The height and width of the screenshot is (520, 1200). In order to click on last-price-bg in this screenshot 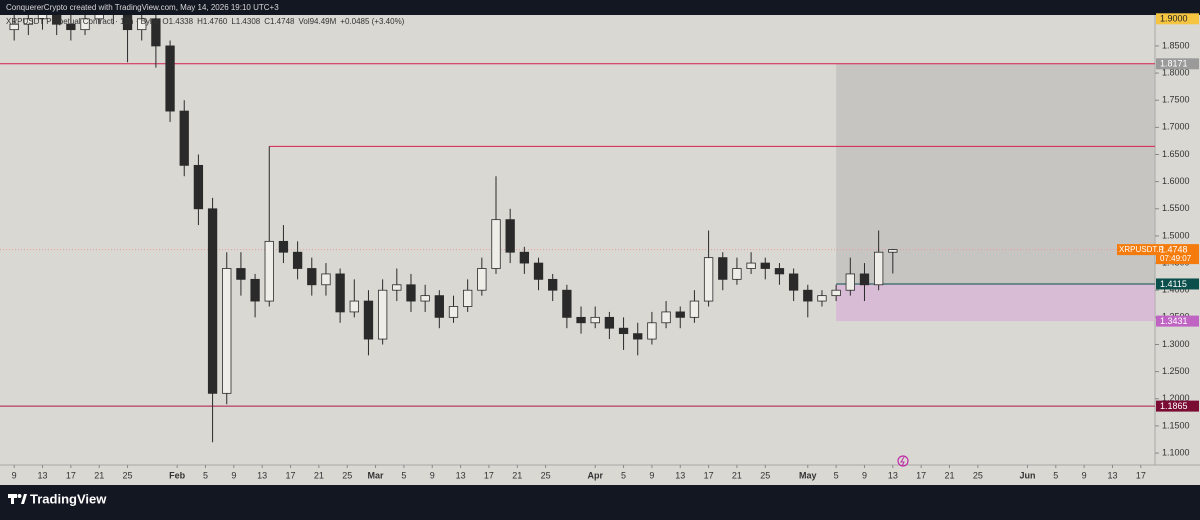, I will do `click(1177, 254)`.